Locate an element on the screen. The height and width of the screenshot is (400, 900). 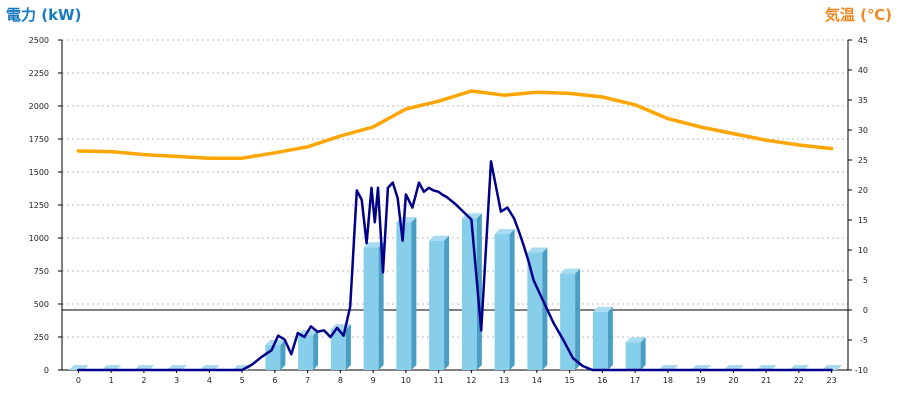
left-tick-label: 2500 is located at coordinates (39, 40).